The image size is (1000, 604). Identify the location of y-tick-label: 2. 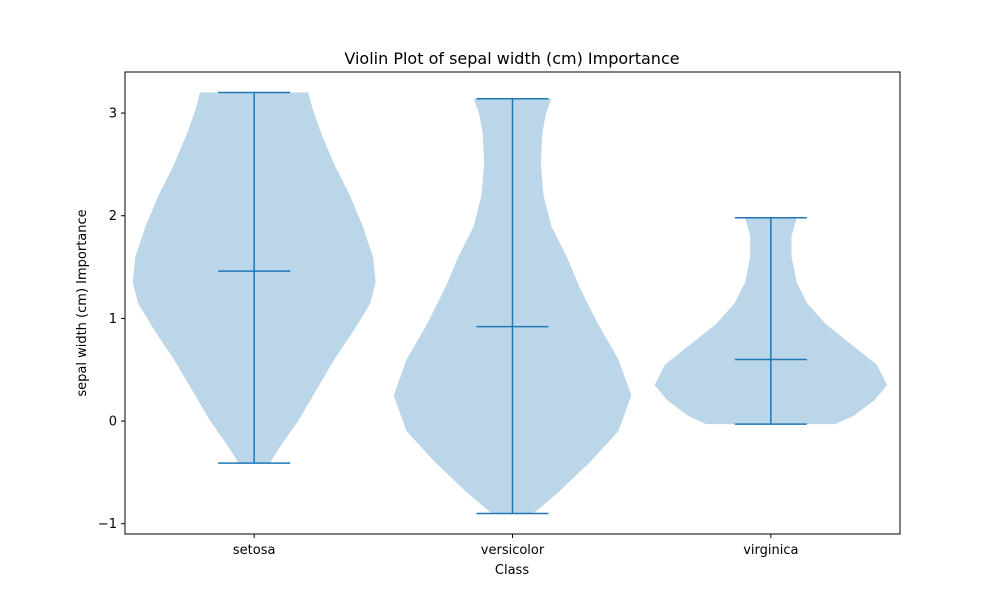
(113, 216).